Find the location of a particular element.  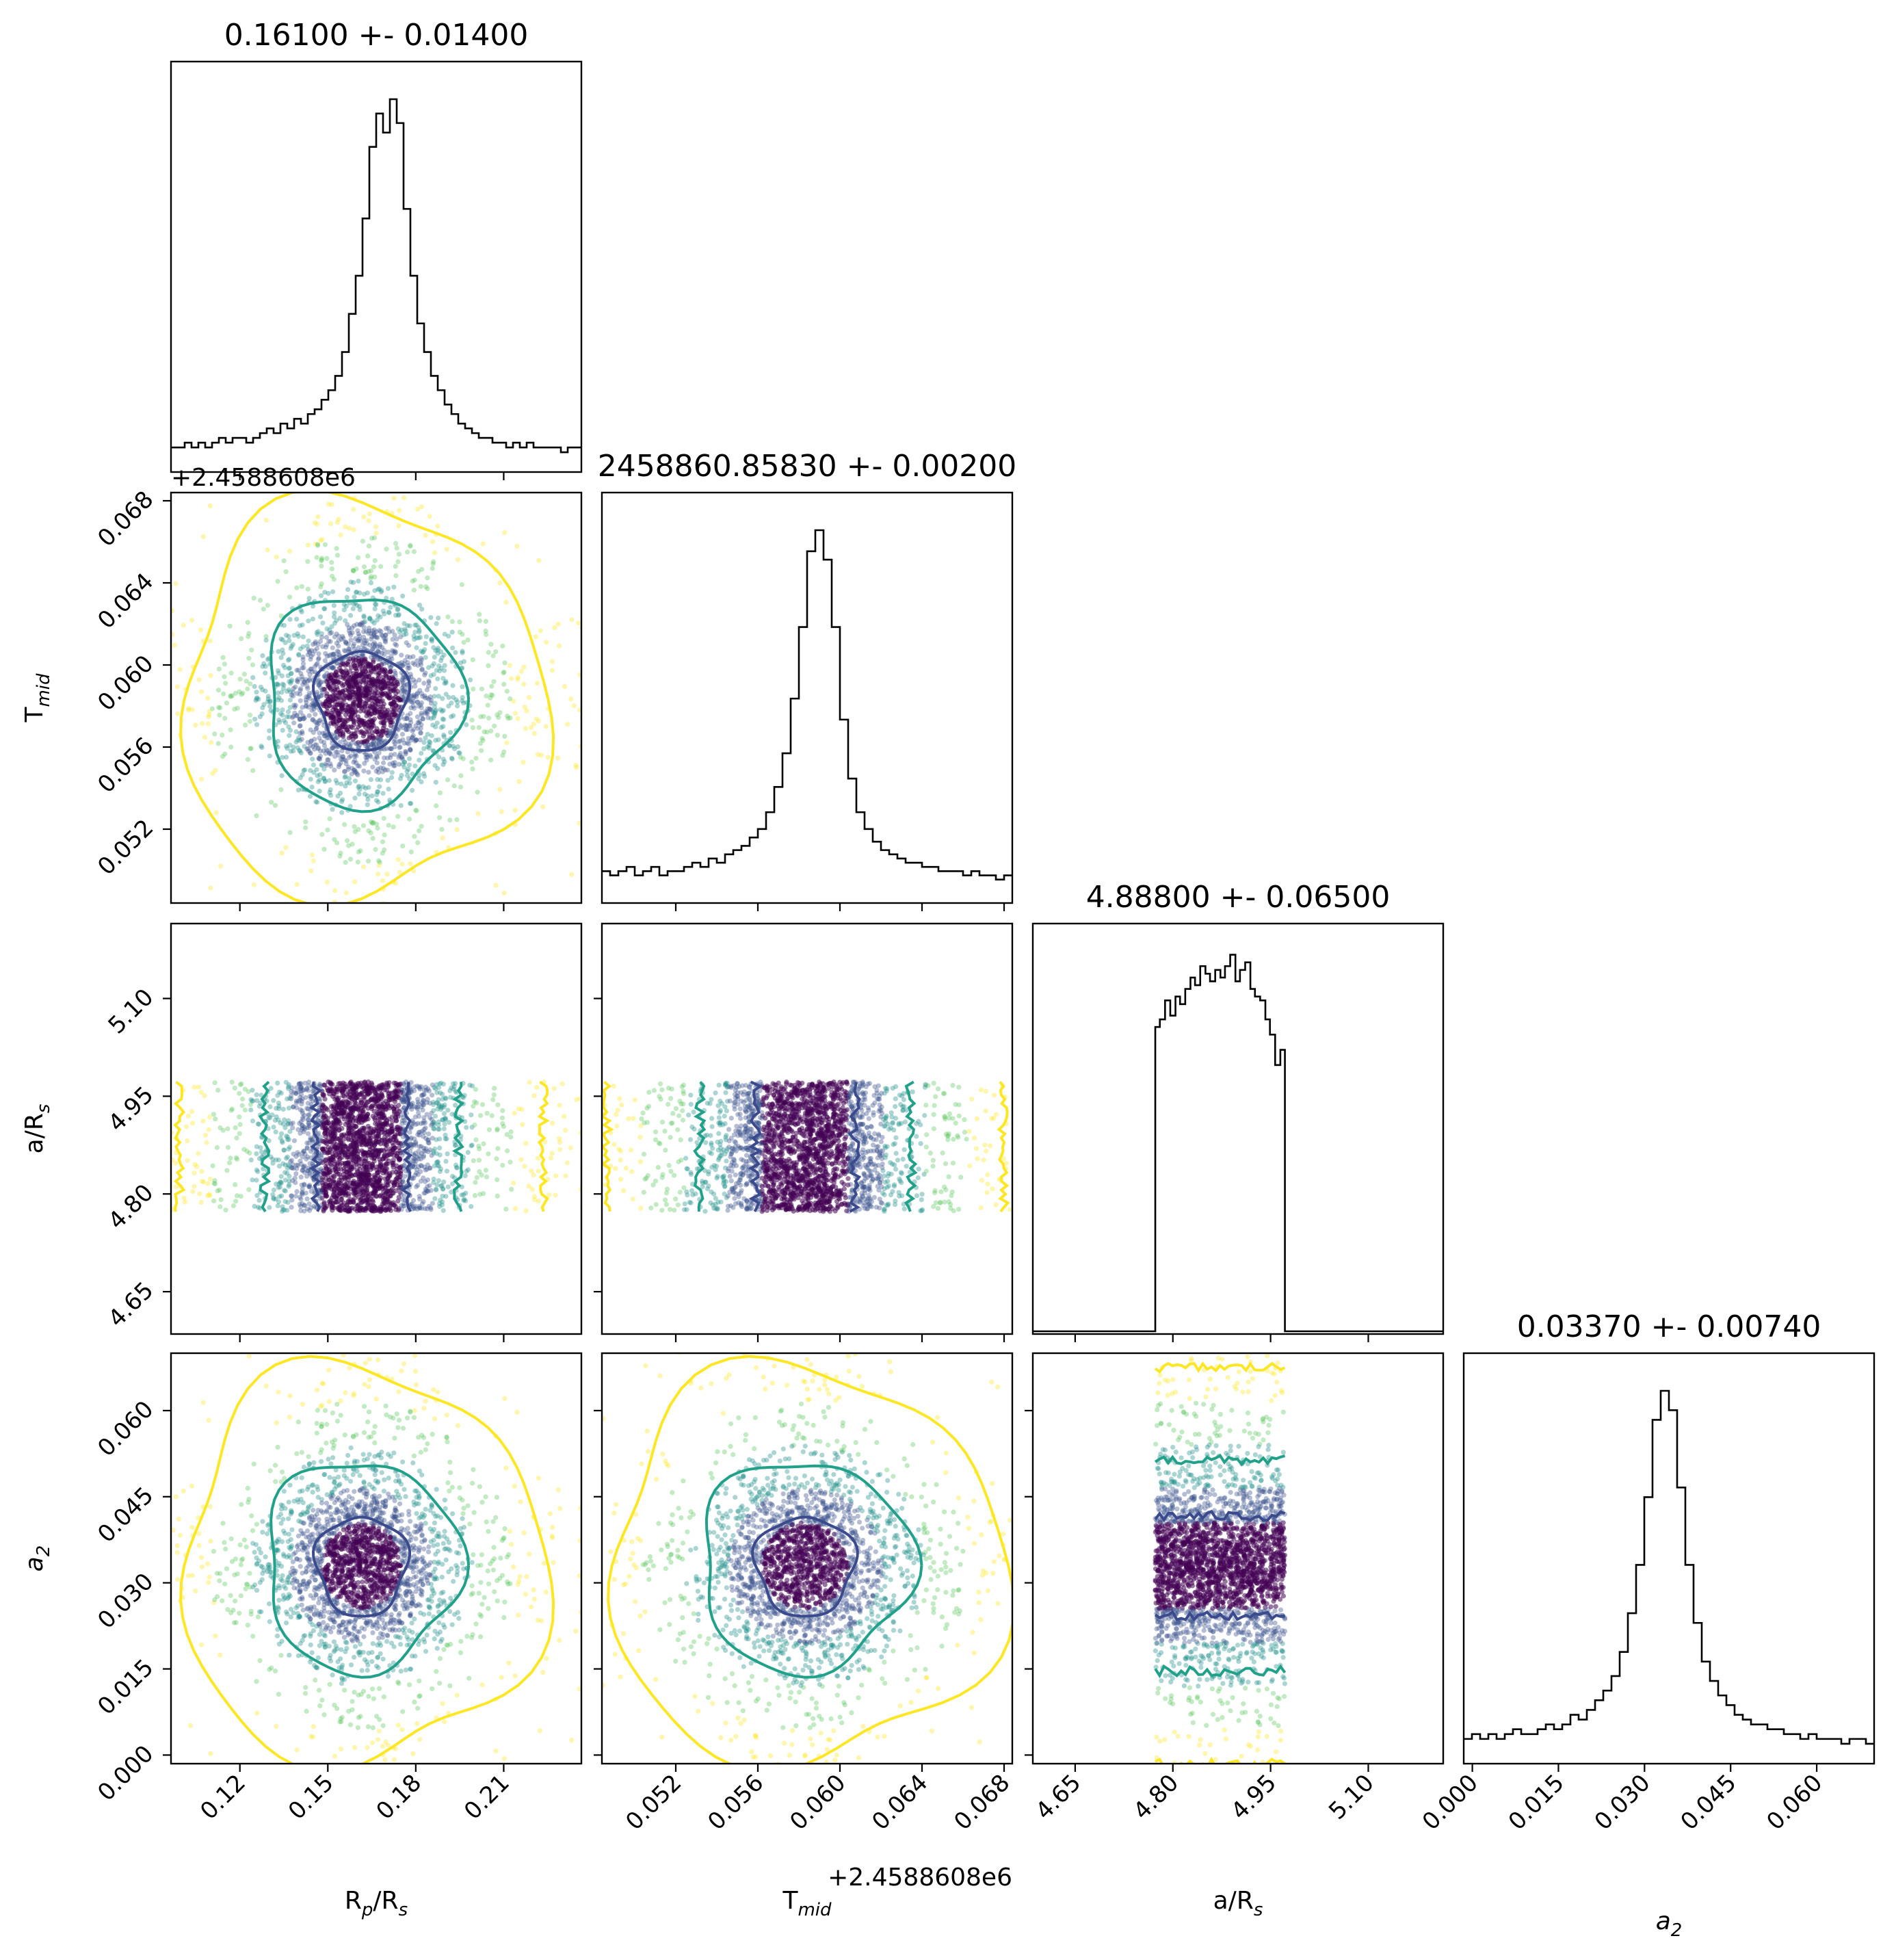

x-tick-label: 0.18 is located at coordinates (399, 1797).